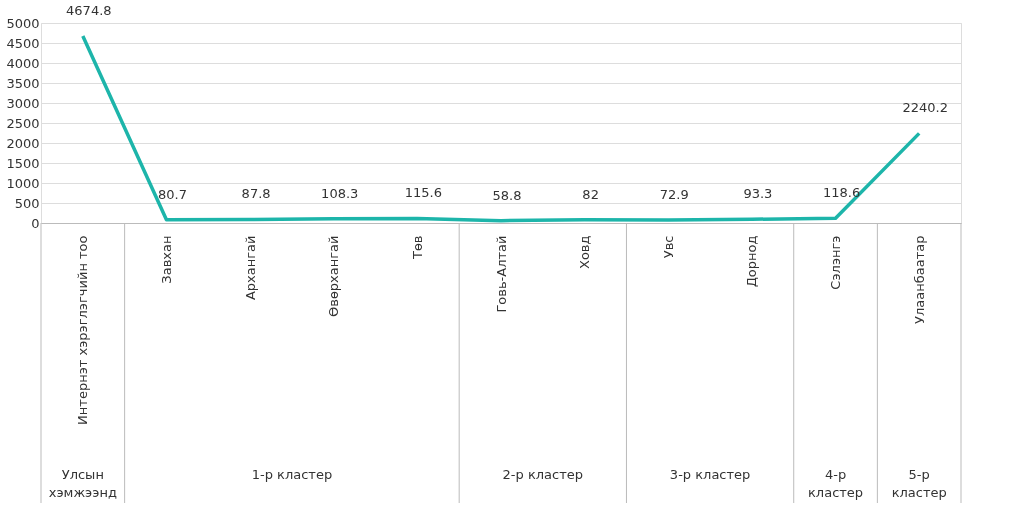 This screenshot has width=1032, height=520. What do you see at coordinates (89, 11) in the screenshot?
I see `data-label: 4674.8` at bounding box center [89, 11].